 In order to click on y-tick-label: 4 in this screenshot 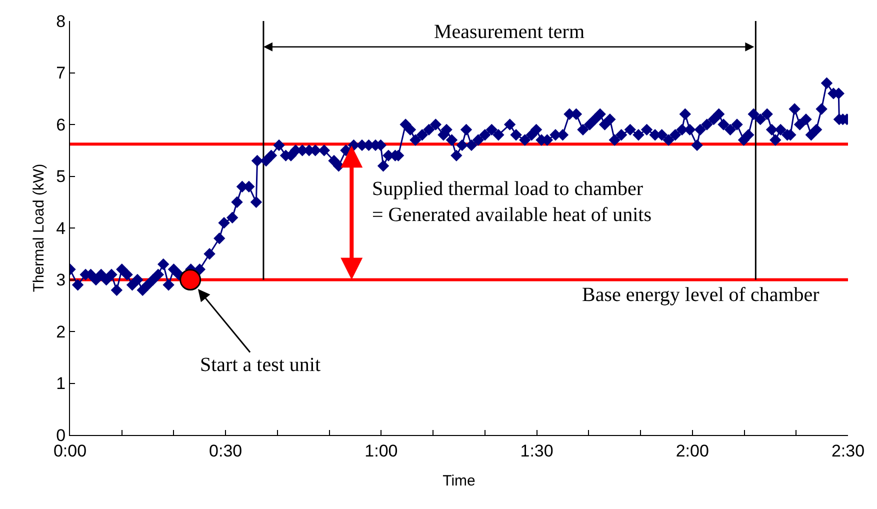, I will do `click(61, 228)`.